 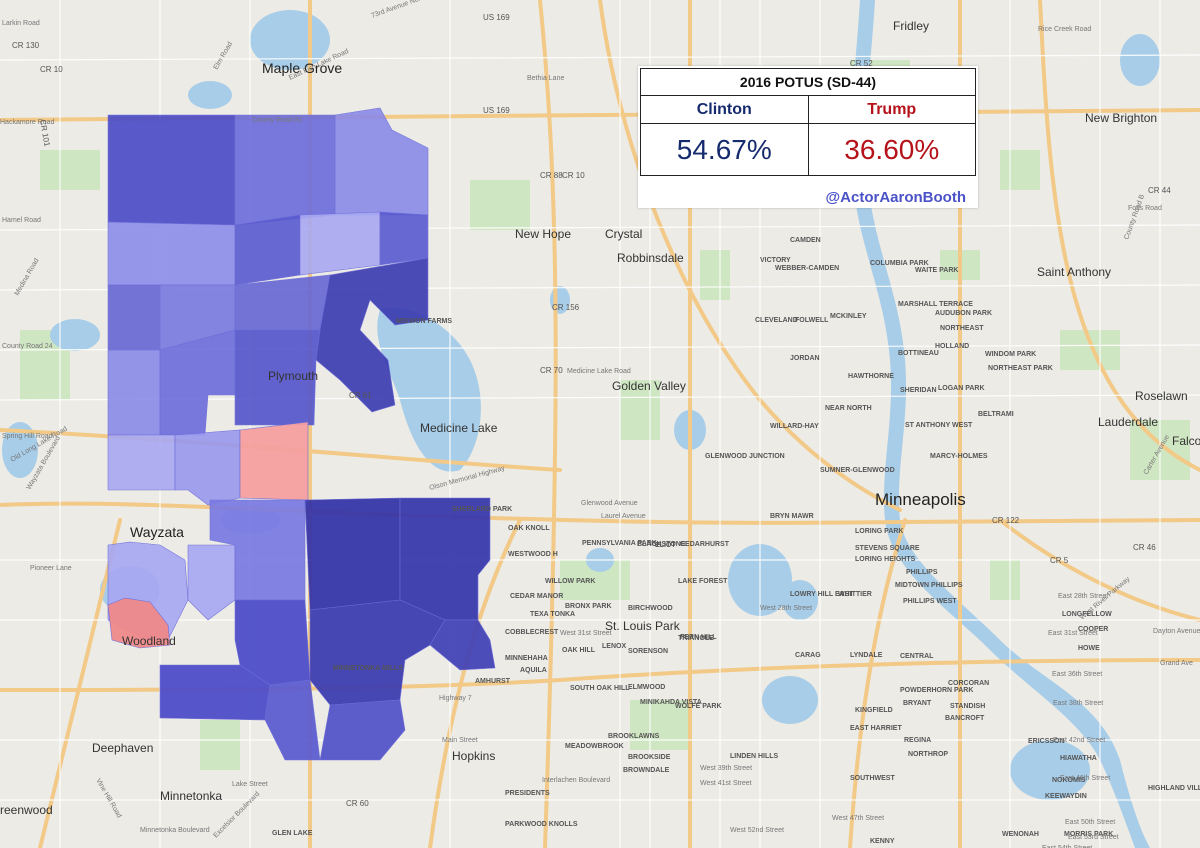 What do you see at coordinates (1128, 422) in the screenshot?
I see `city-label: Lauderdale` at bounding box center [1128, 422].